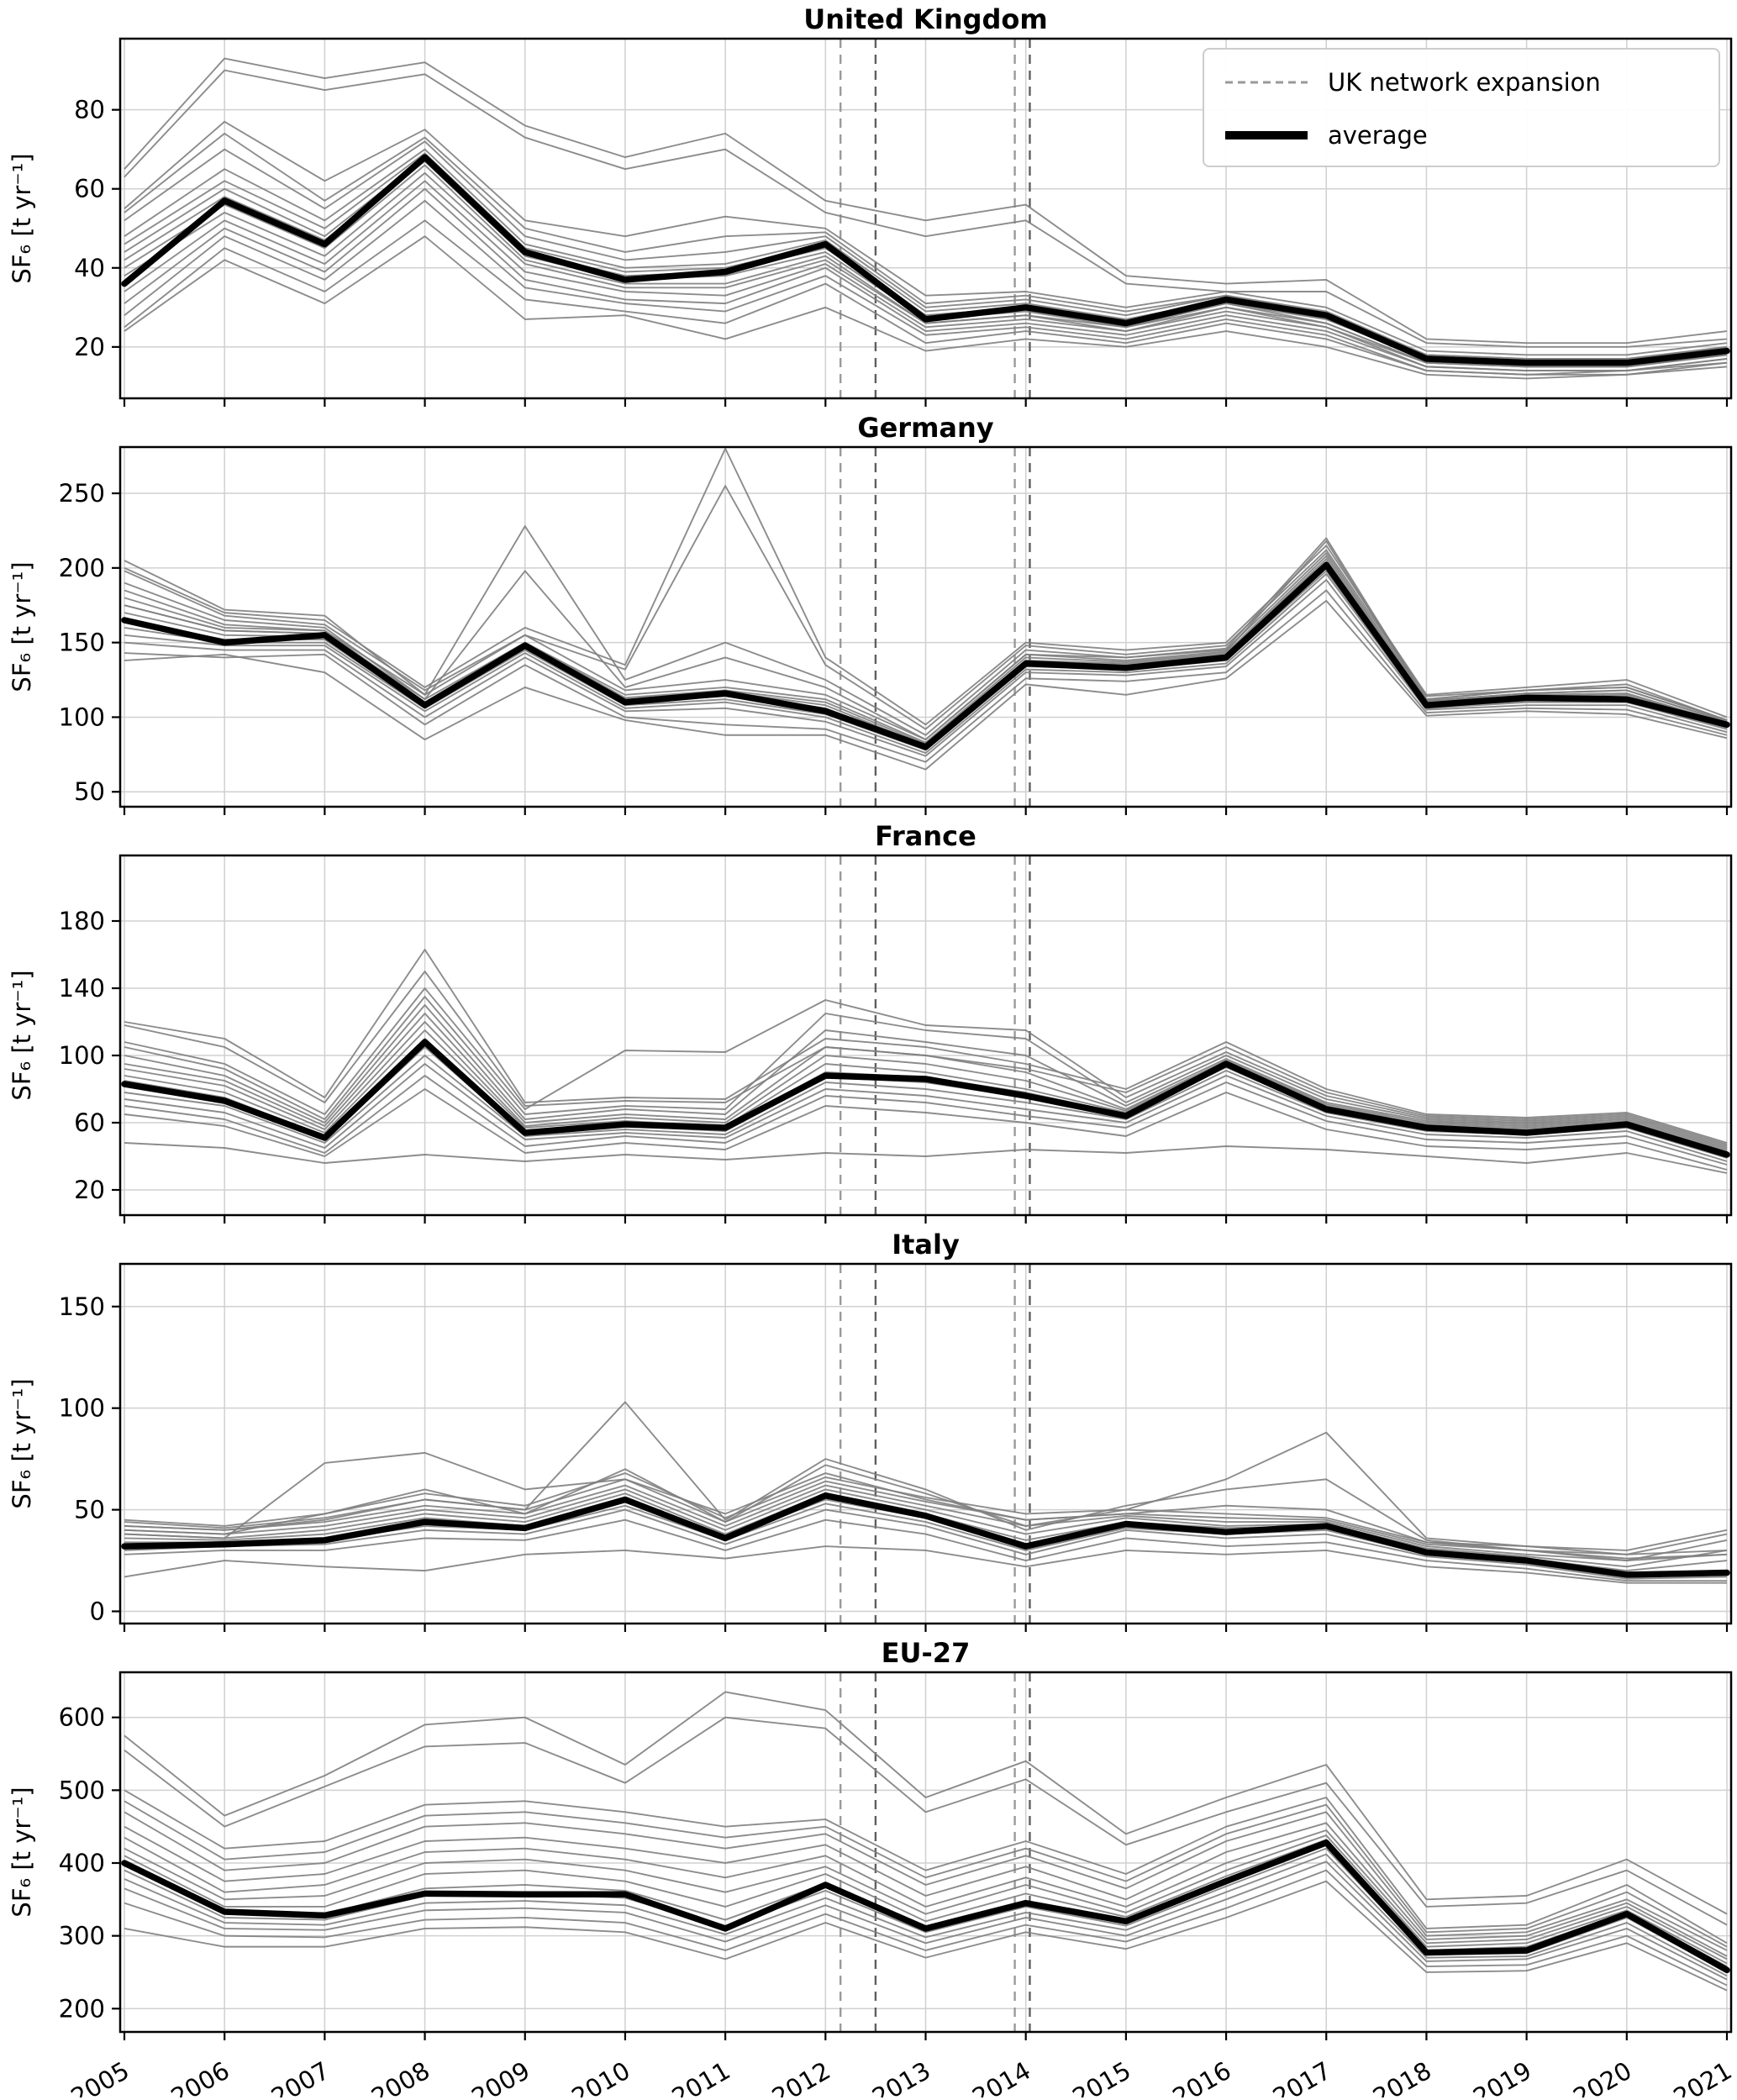  I want to click on y-tick-labels: 200 300 400 500 600, so click(82, 1863).